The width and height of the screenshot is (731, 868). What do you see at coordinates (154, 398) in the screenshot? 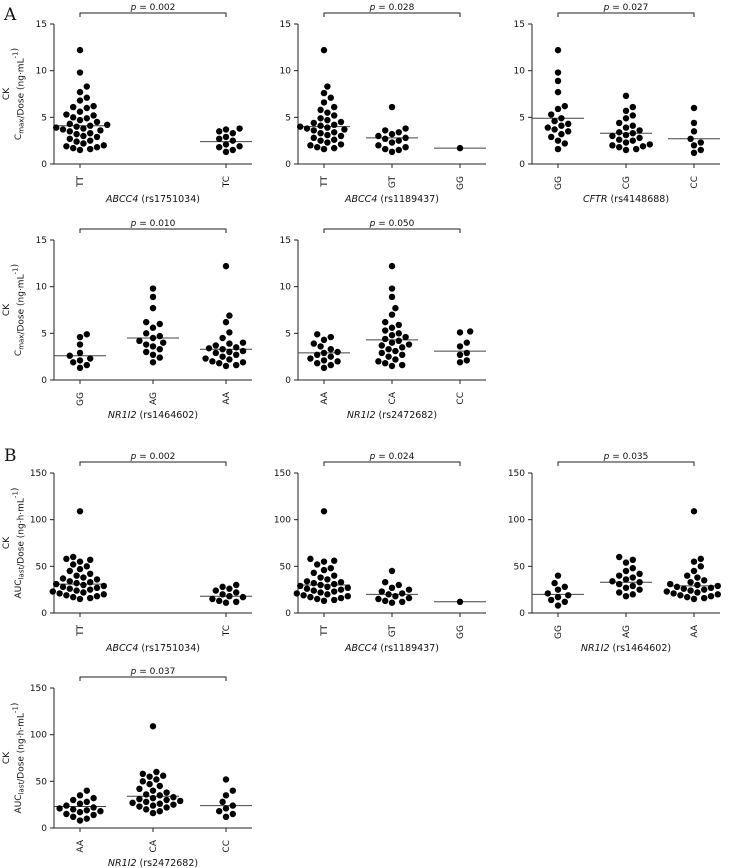
I see `x-tick-label: AG` at bounding box center [154, 398].